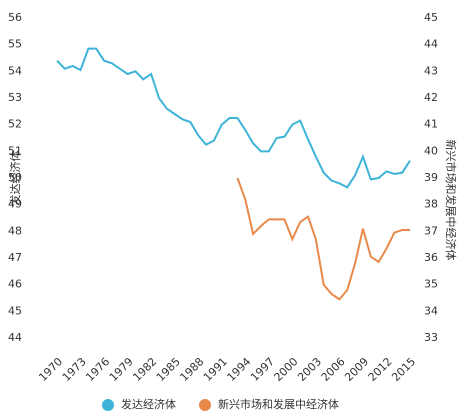  I want to click on x-tick-label: 1991, so click(215, 369).